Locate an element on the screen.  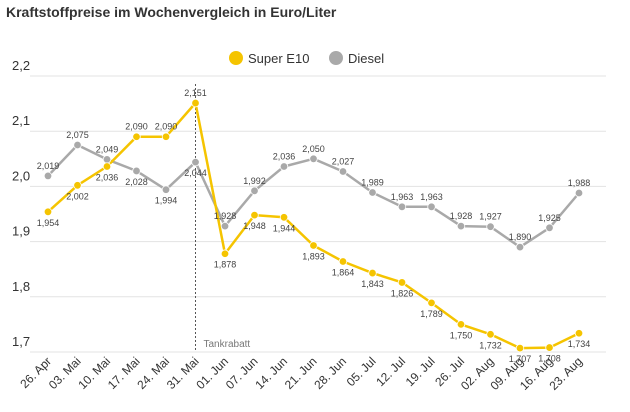
data-label: 1,927 is located at coordinates (490, 217).